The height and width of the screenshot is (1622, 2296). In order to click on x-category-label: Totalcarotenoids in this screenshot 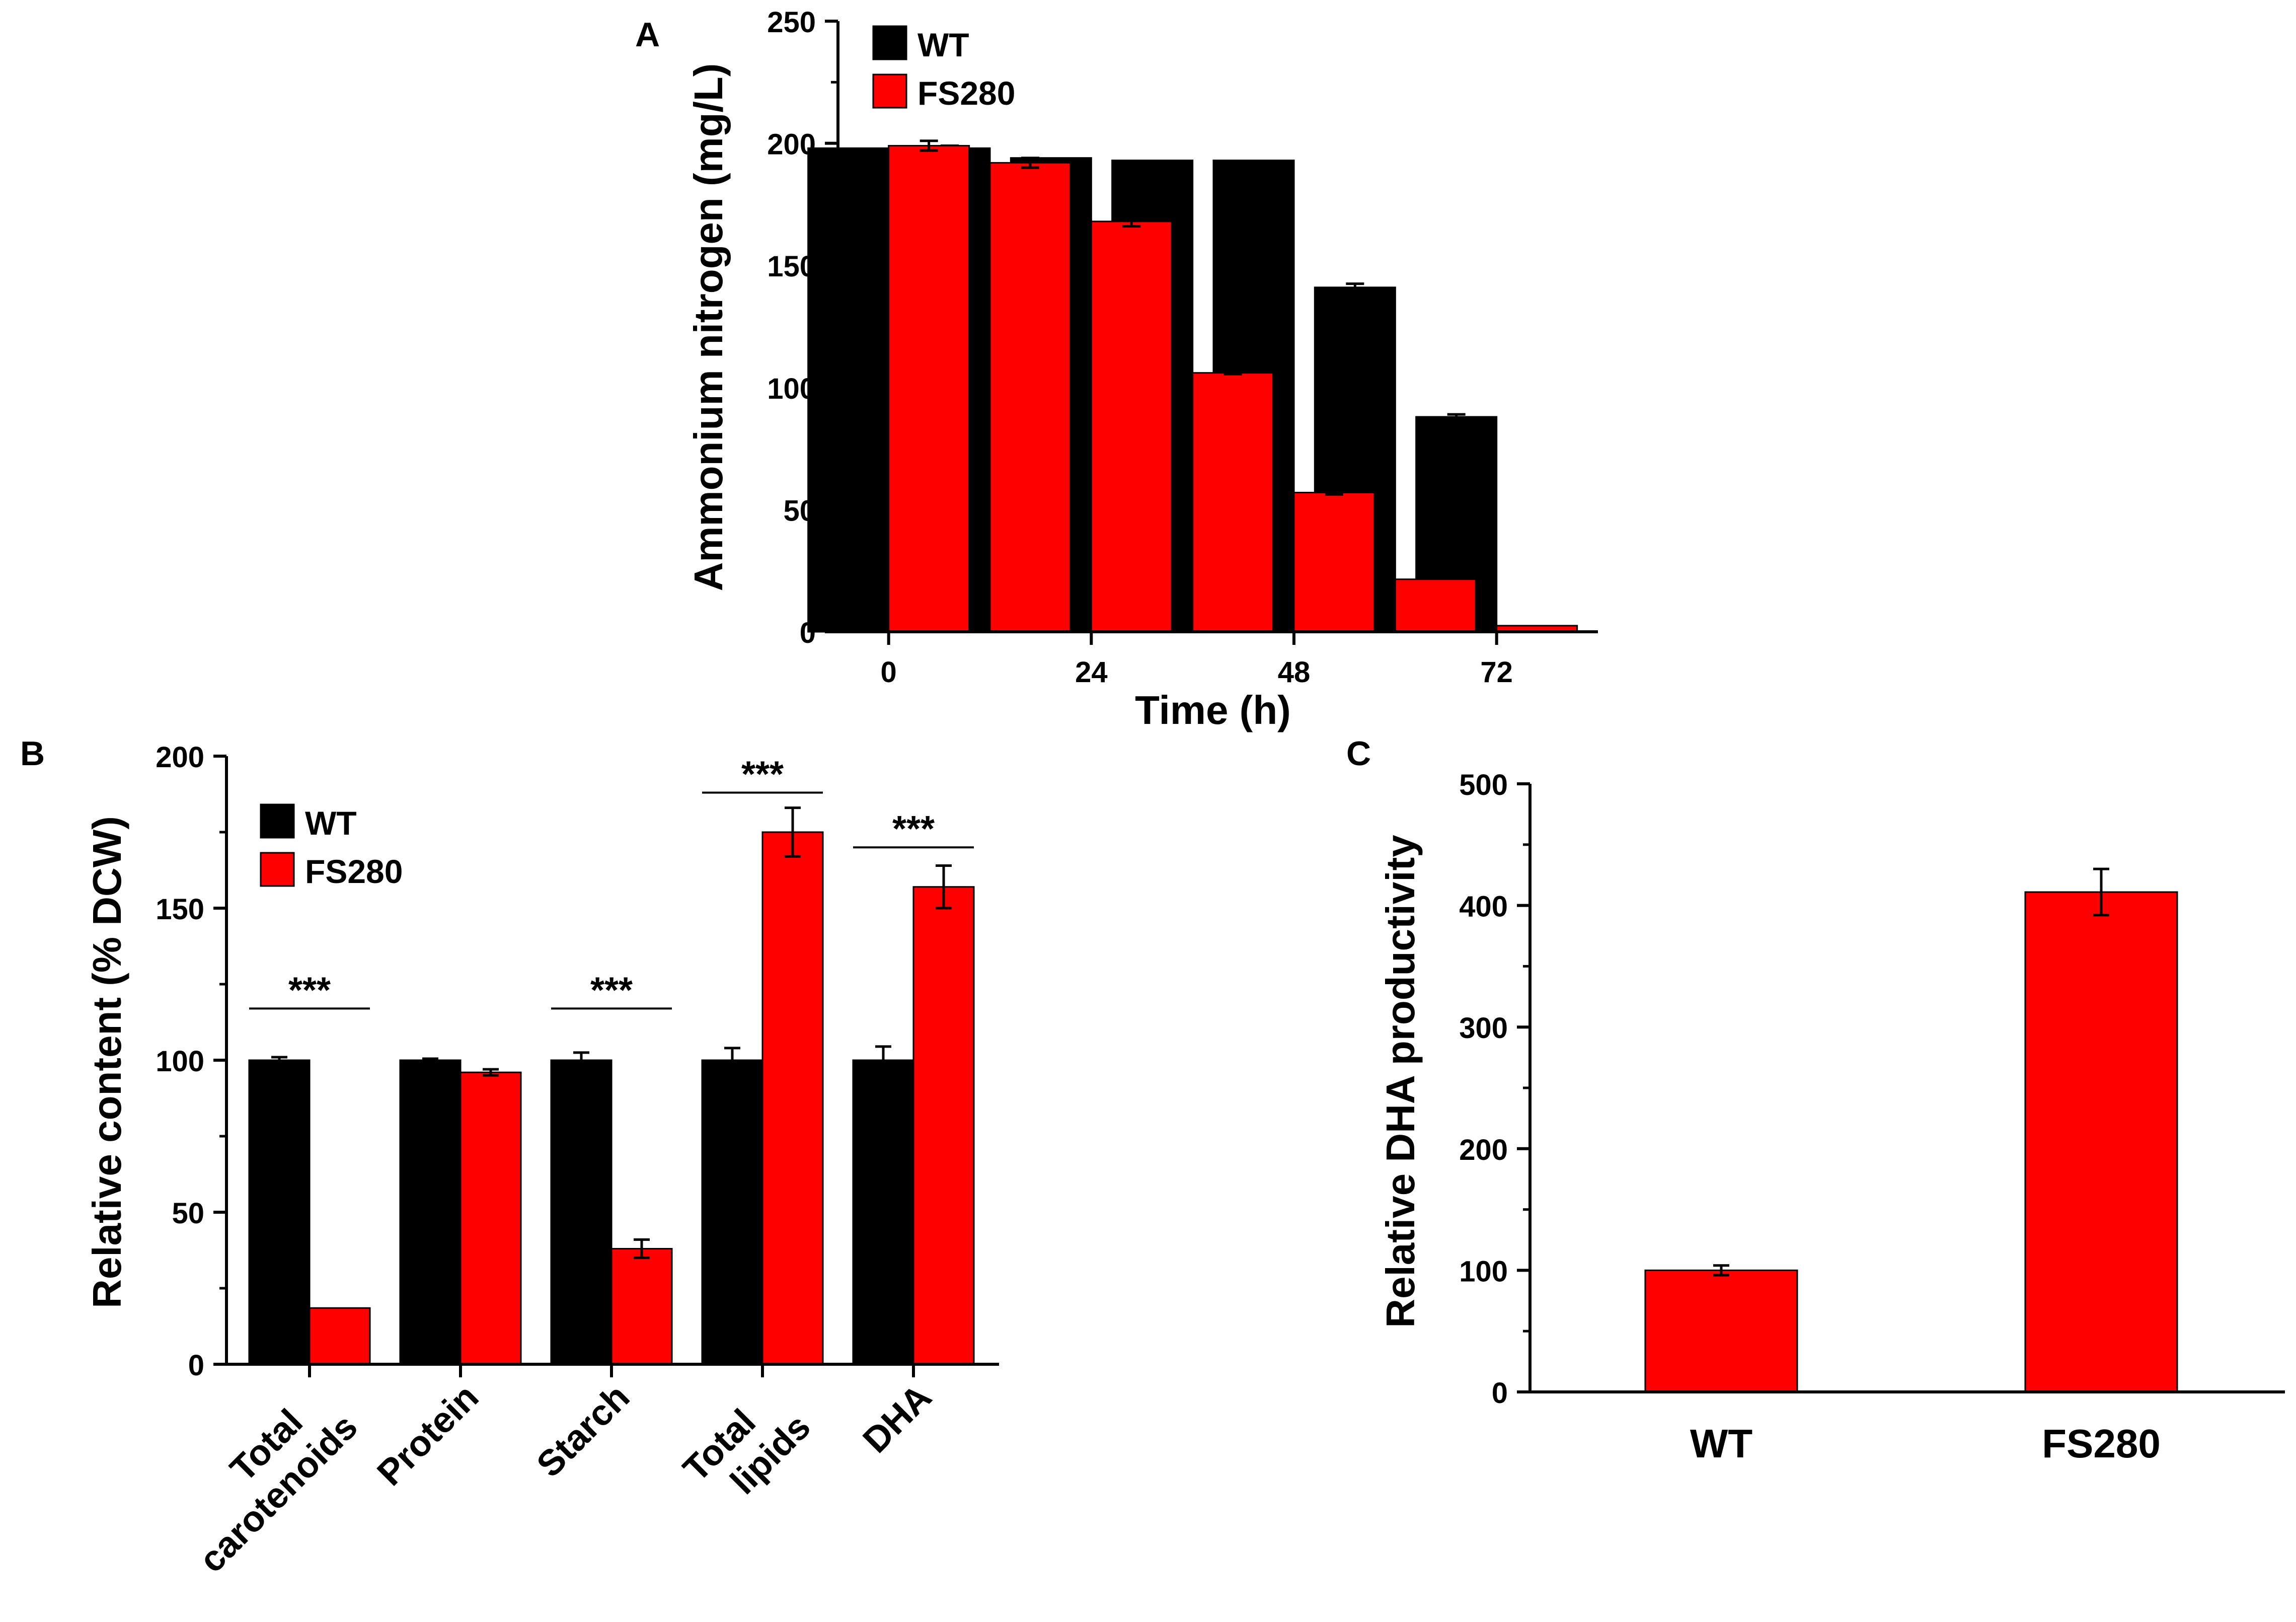, I will do `click(263, 1479)`.